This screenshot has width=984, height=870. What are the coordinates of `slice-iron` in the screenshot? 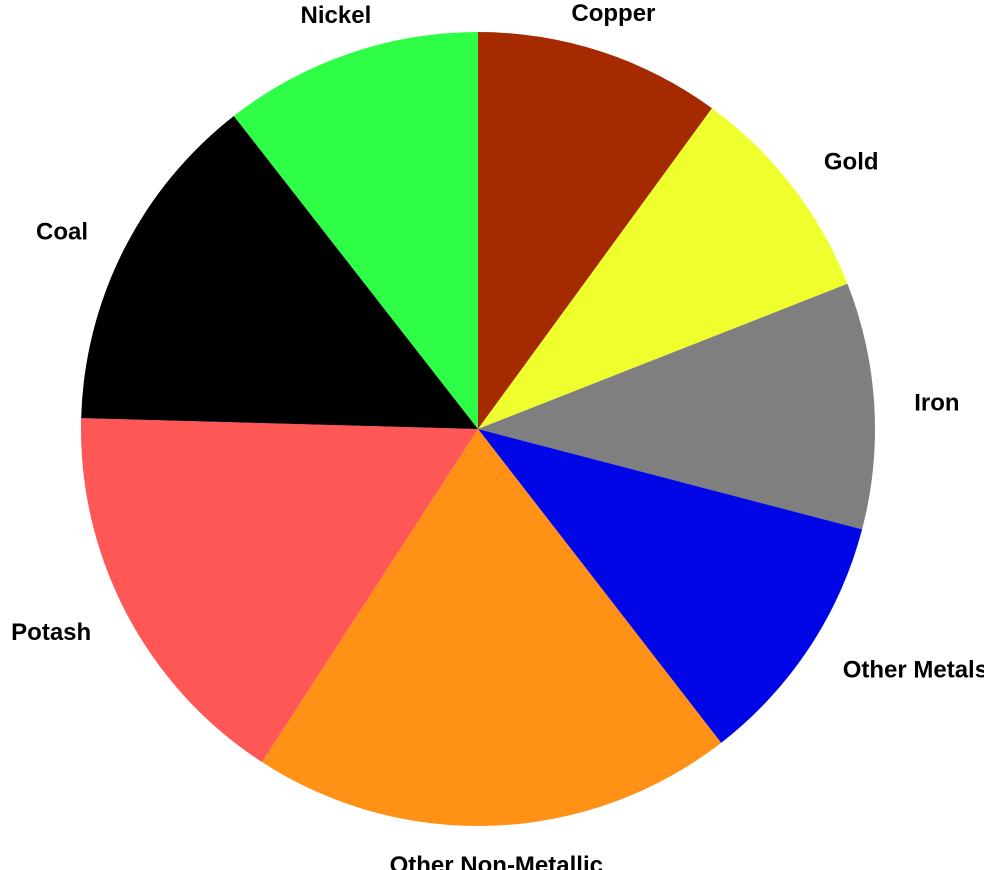 It's located at (677, 406).